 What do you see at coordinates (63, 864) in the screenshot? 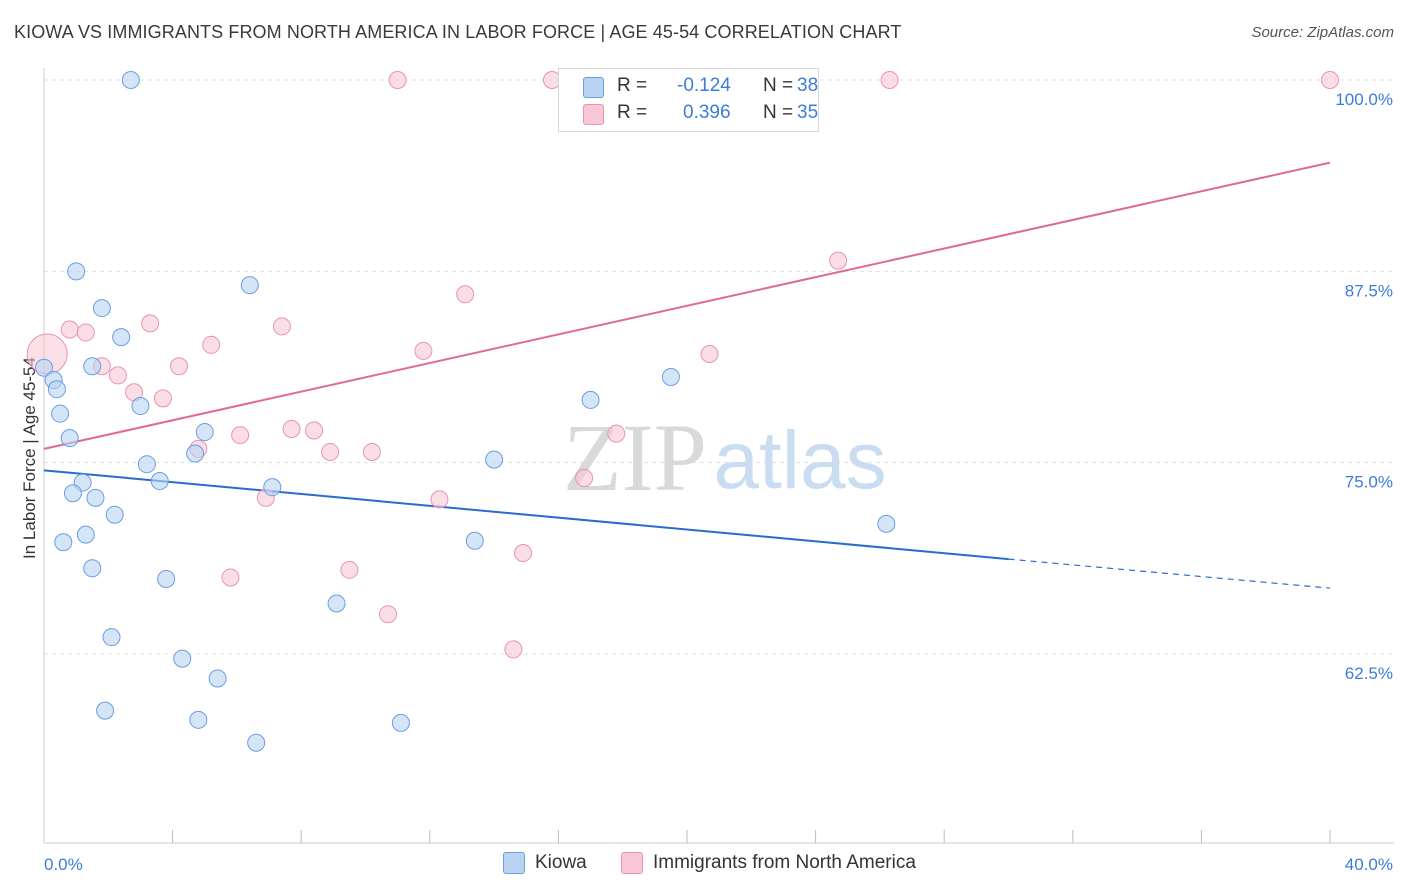
I see `x-tick-label: 0.0%` at bounding box center [63, 864].